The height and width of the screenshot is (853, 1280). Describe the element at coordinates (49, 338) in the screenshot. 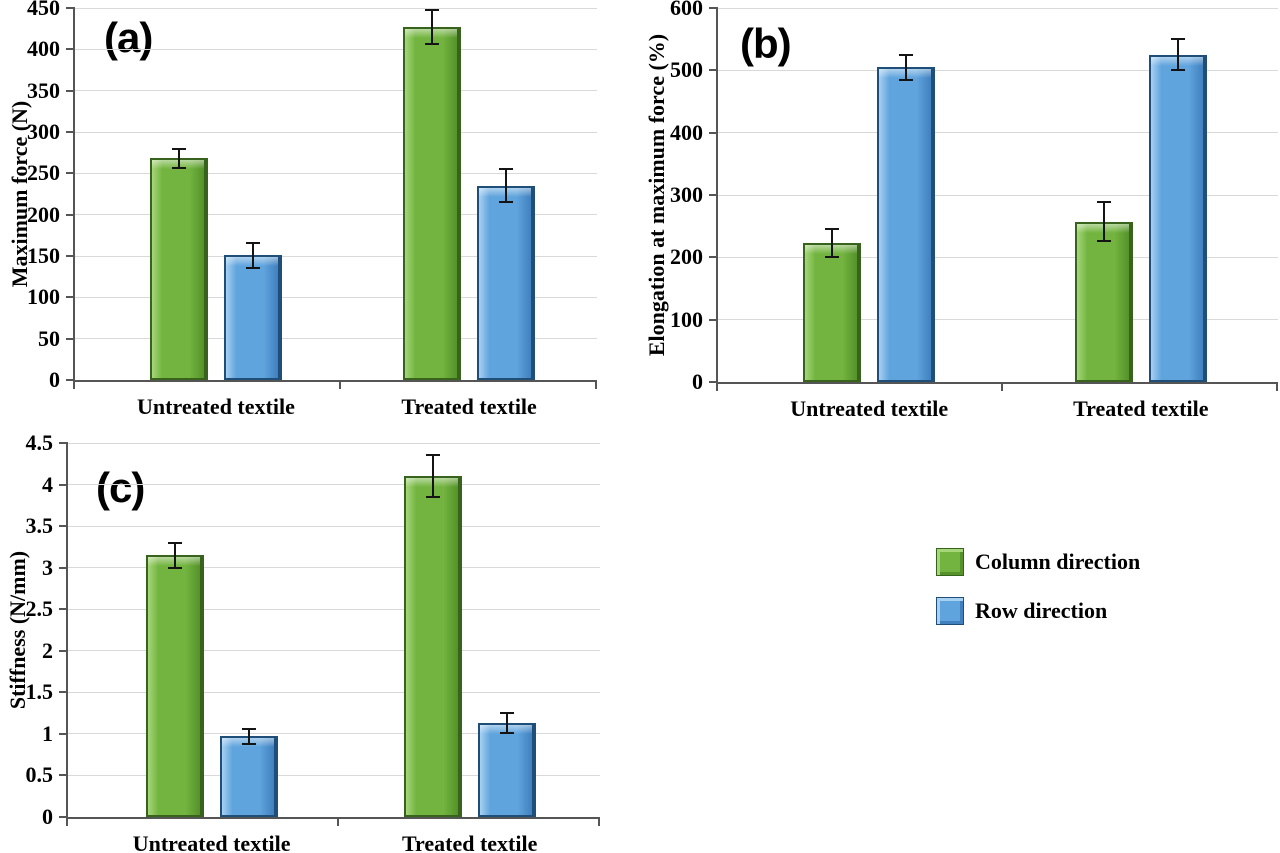

I see `y-tick-label: 50` at that location.